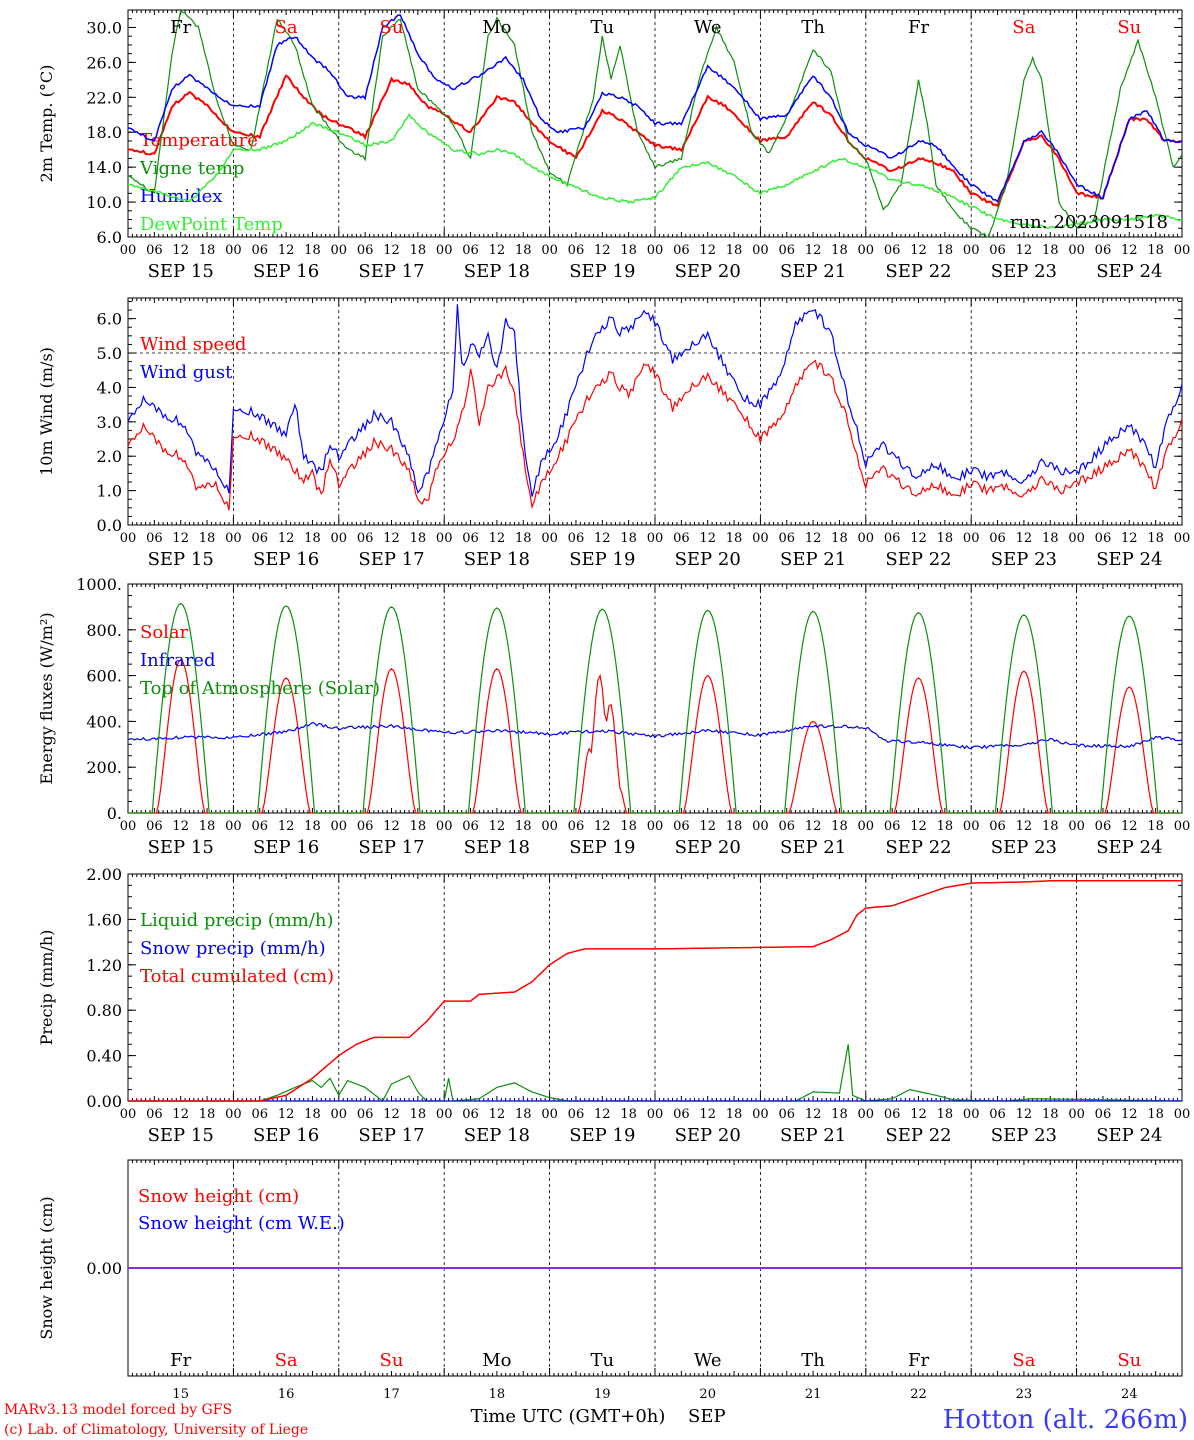  I want to click on y-tick-label: 200., so click(104, 767).